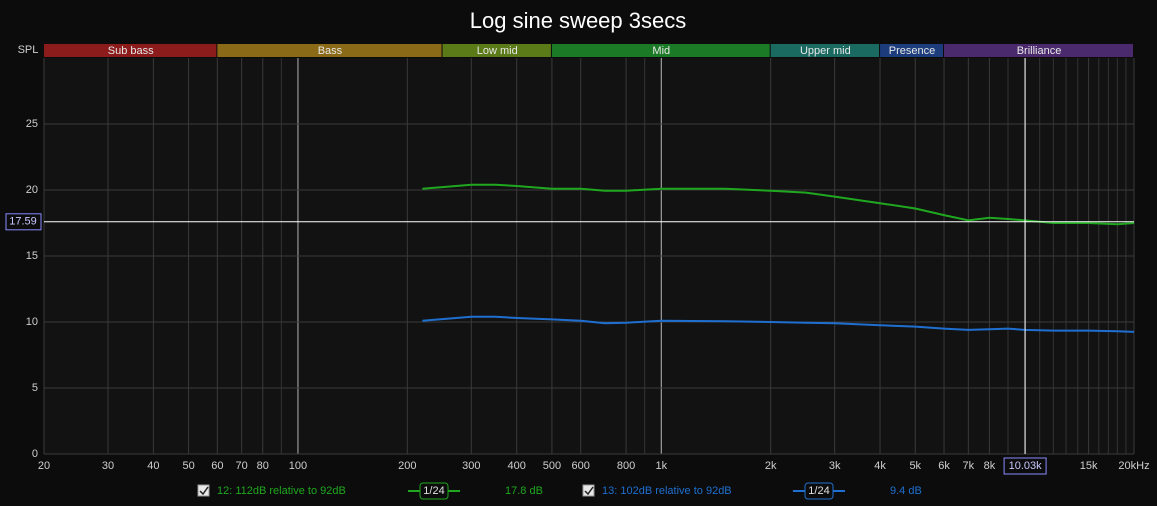 The width and height of the screenshot is (1157, 506). Describe the element at coordinates (524, 491) in the screenshot. I see `legend-readout: 17.8 dB` at that location.